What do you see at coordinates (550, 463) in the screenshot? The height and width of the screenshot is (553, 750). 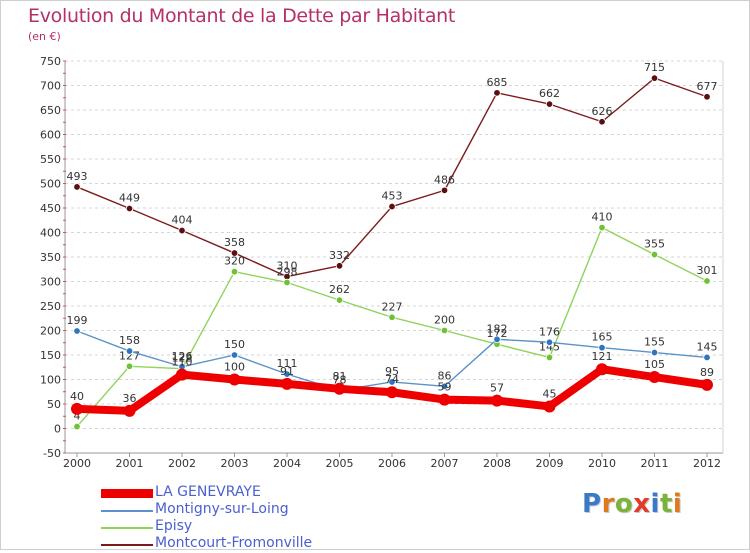 I see `x-tick-label: 2009` at bounding box center [550, 463].